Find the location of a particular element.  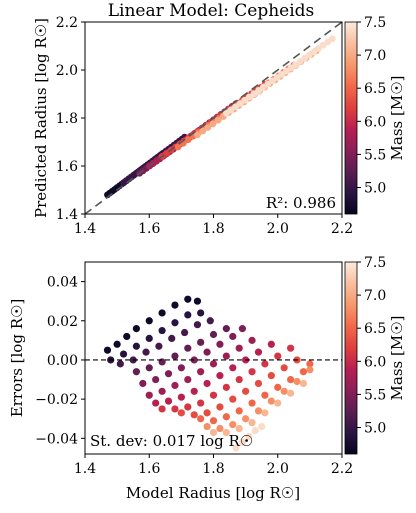

y-tick-label: 0.00 is located at coordinates (62, 361).